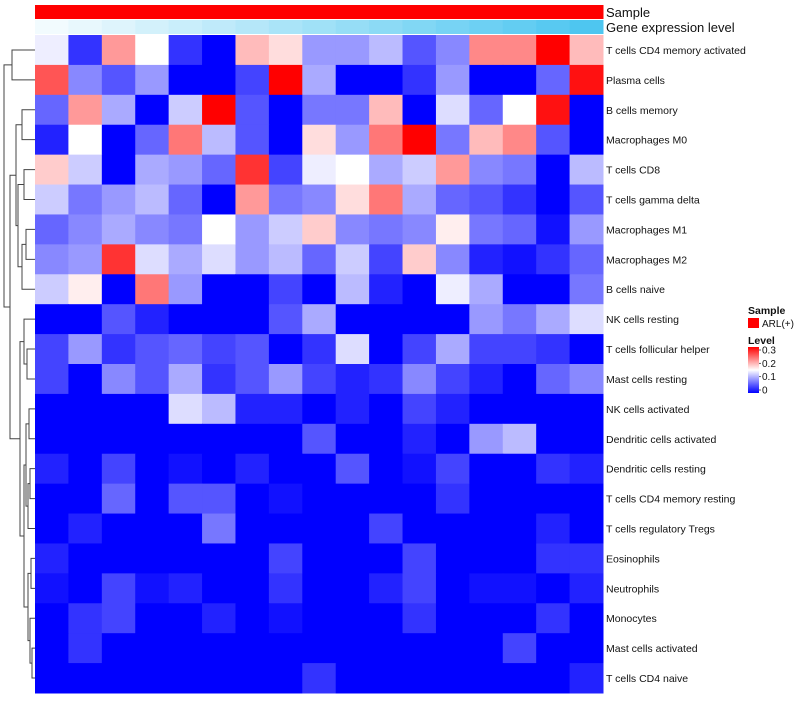  I want to click on heatmap-cell-r3-c5, so click(185, 110).